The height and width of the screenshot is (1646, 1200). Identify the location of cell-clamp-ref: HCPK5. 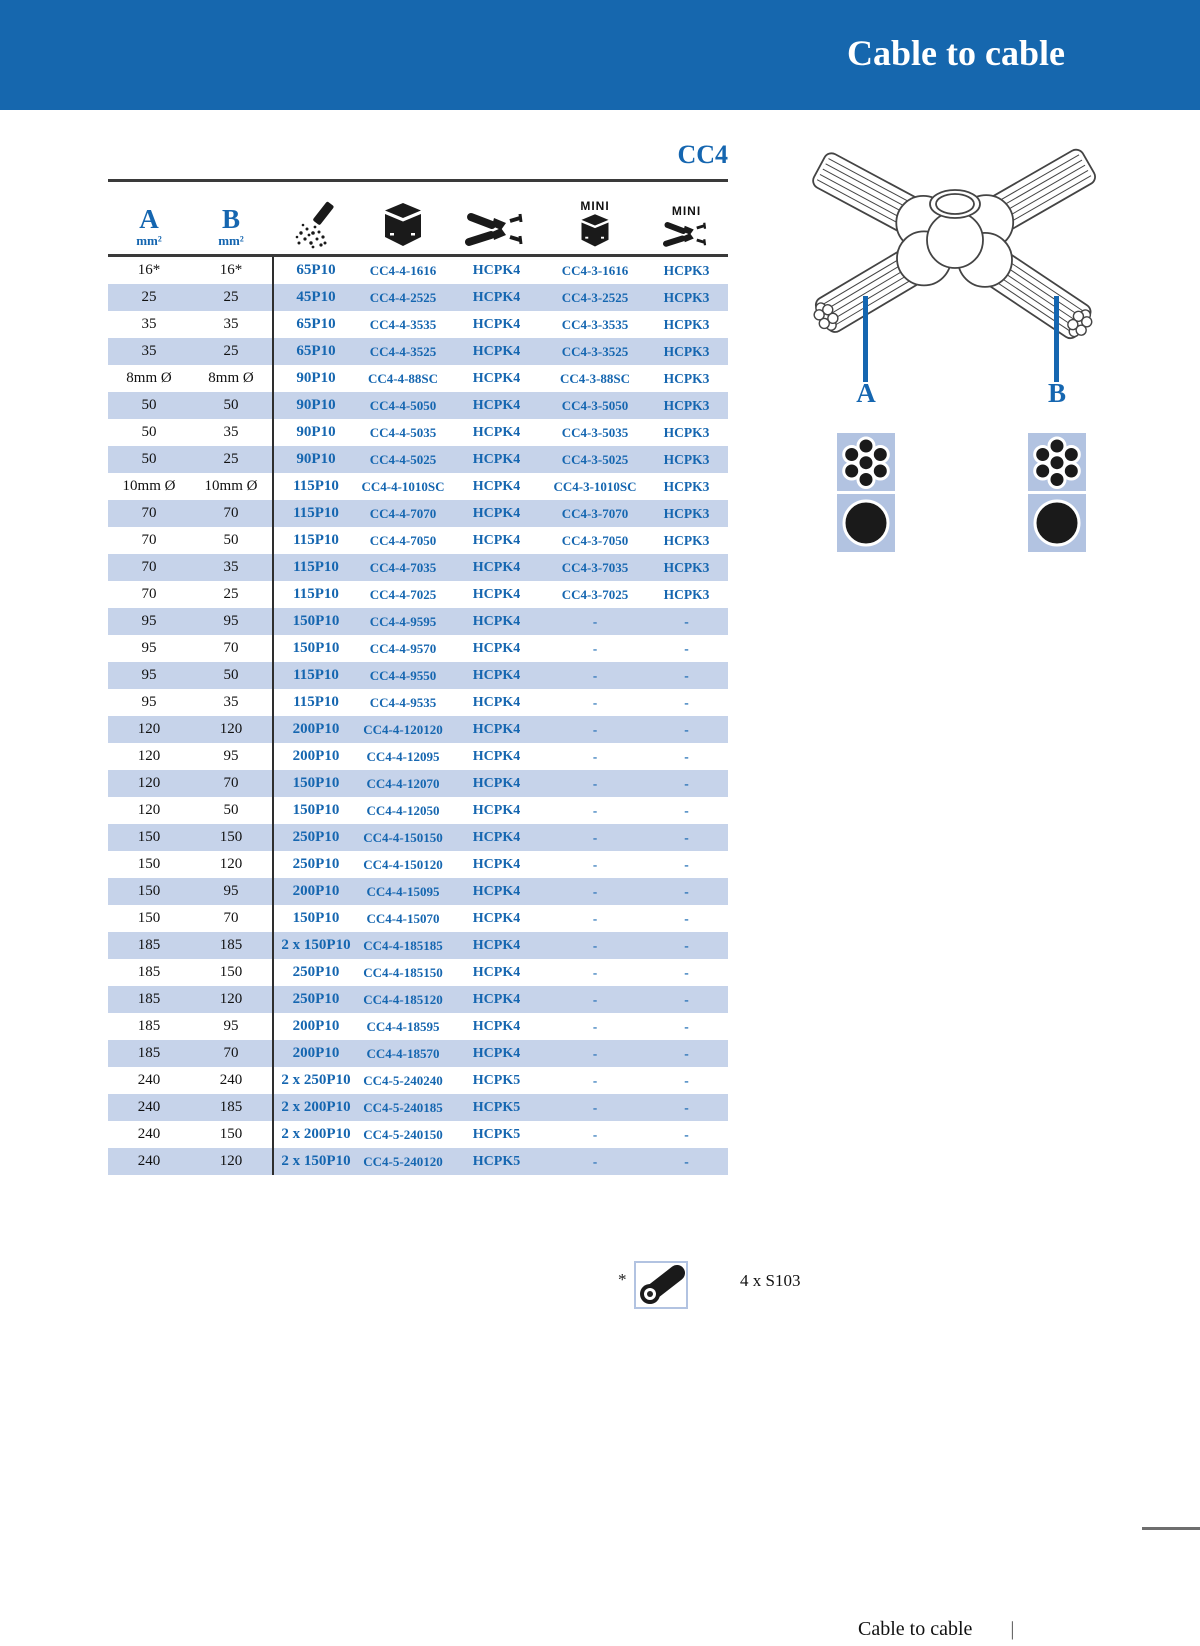
(496, 1161).